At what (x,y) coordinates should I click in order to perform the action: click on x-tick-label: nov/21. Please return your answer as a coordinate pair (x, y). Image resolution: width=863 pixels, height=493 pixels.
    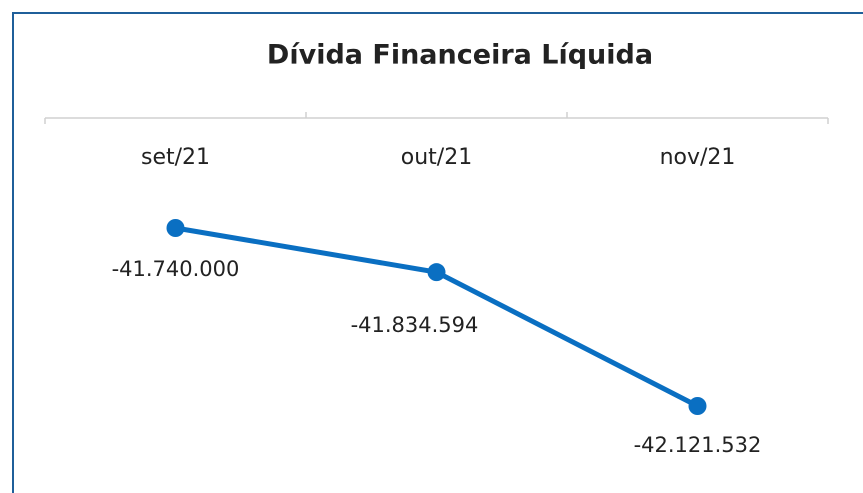
    Looking at the image, I should click on (698, 157).